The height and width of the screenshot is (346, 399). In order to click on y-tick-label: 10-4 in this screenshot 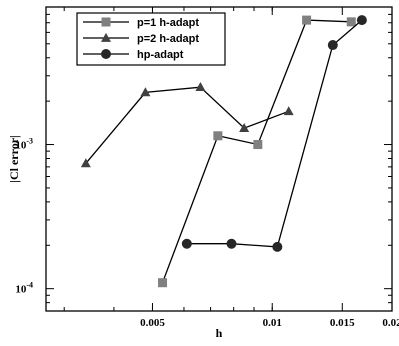, I will do `click(24, 288)`.